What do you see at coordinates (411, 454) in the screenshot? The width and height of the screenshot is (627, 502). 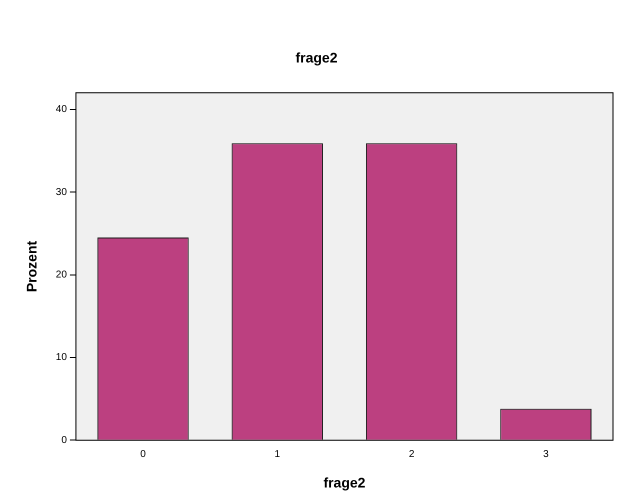 I see `x-tick-label: 2` at bounding box center [411, 454].